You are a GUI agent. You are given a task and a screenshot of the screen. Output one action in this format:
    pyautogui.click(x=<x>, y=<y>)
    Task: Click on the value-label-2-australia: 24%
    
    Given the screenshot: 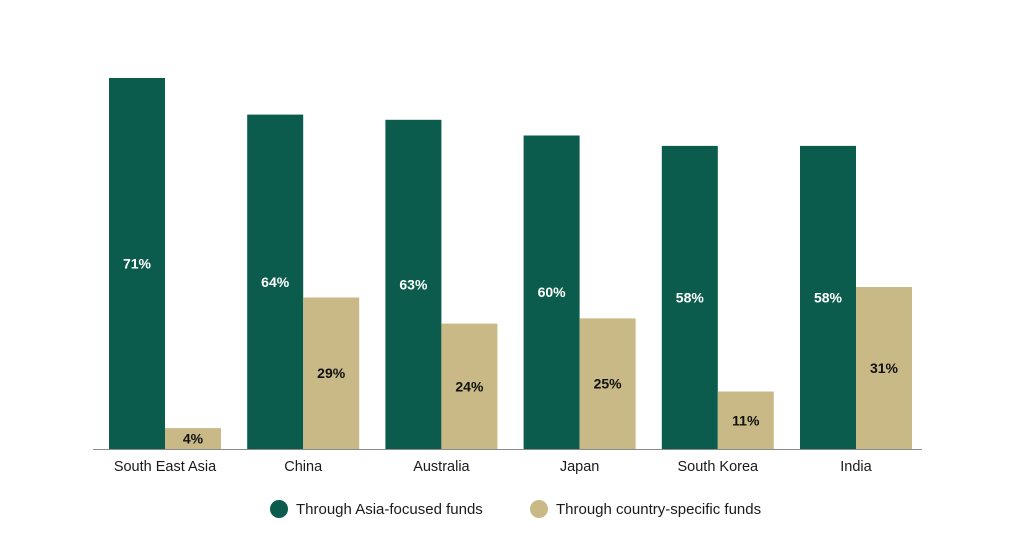 What is the action you would take?
    pyautogui.click(x=469, y=386)
    